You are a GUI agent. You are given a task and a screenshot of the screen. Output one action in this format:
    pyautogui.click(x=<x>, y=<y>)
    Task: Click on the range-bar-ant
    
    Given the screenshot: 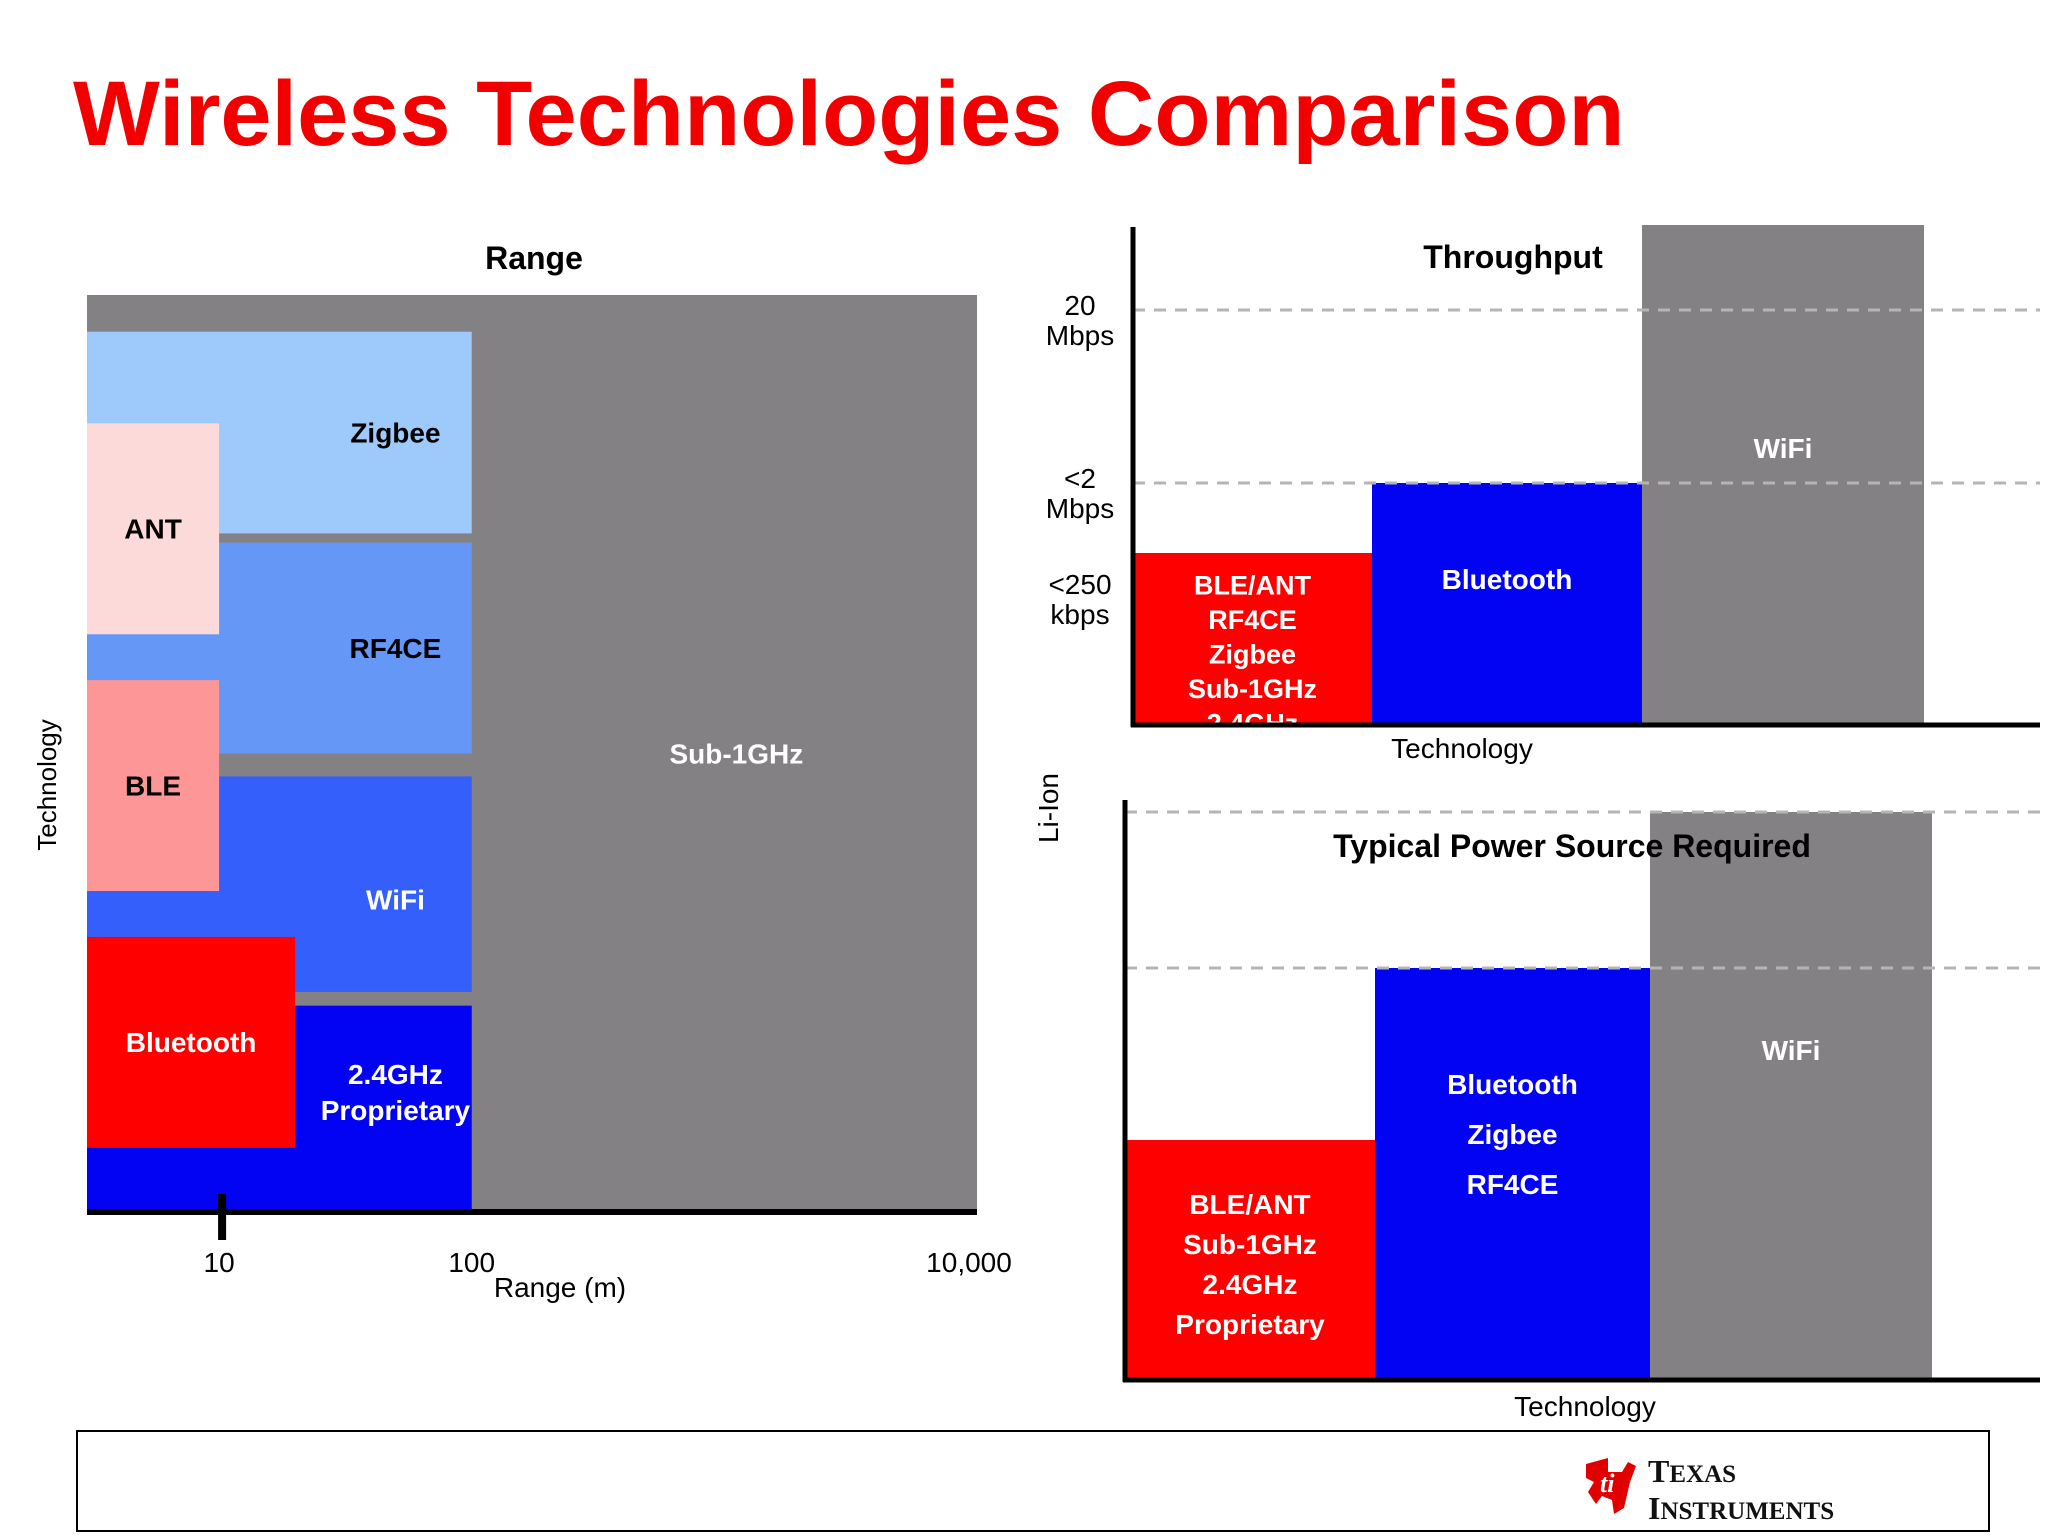 What is the action you would take?
    pyautogui.click(x=153, y=529)
    